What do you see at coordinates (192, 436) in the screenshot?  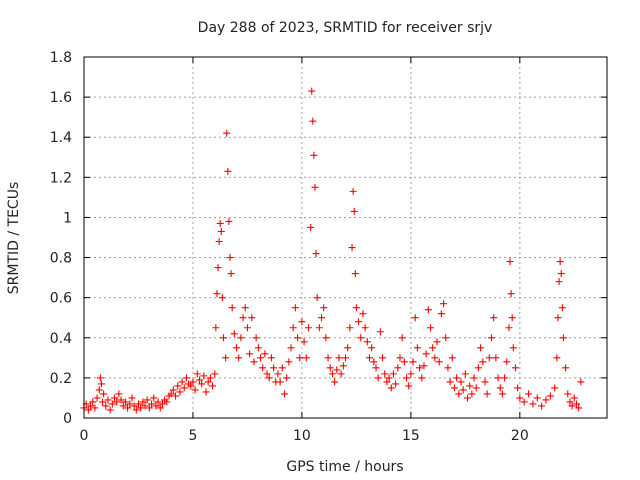 I see `x-tick-label: 5` at bounding box center [192, 436].